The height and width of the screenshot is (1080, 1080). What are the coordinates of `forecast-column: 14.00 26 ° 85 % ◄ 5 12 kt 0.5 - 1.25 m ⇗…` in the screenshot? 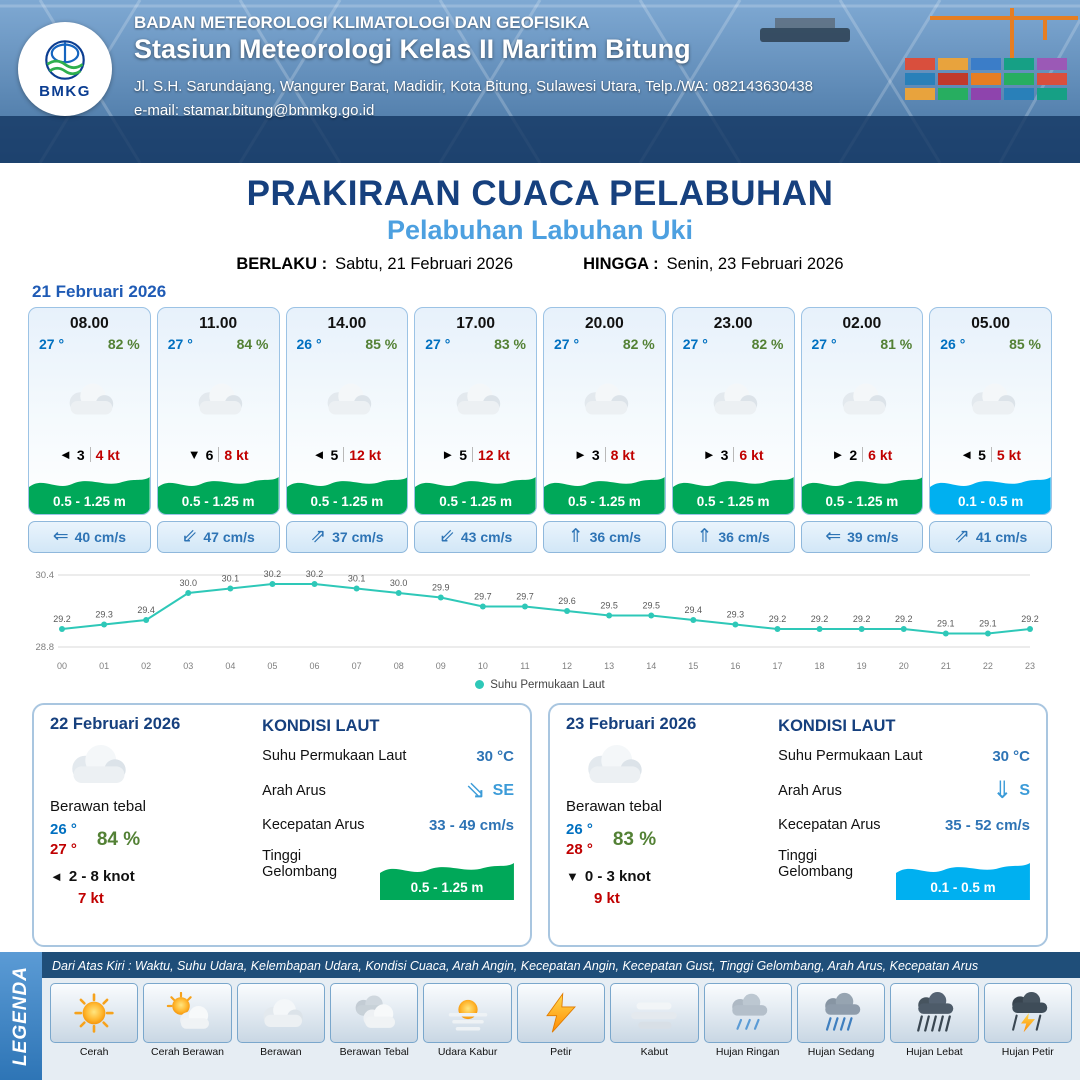 It's located at (347, 429).